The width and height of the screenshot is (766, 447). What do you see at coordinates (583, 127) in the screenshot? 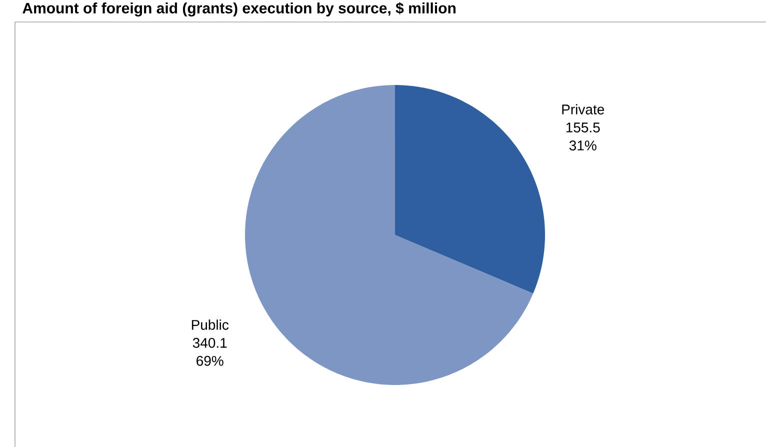
I see `data-label: 155.5` at bounding box center [583, 127].